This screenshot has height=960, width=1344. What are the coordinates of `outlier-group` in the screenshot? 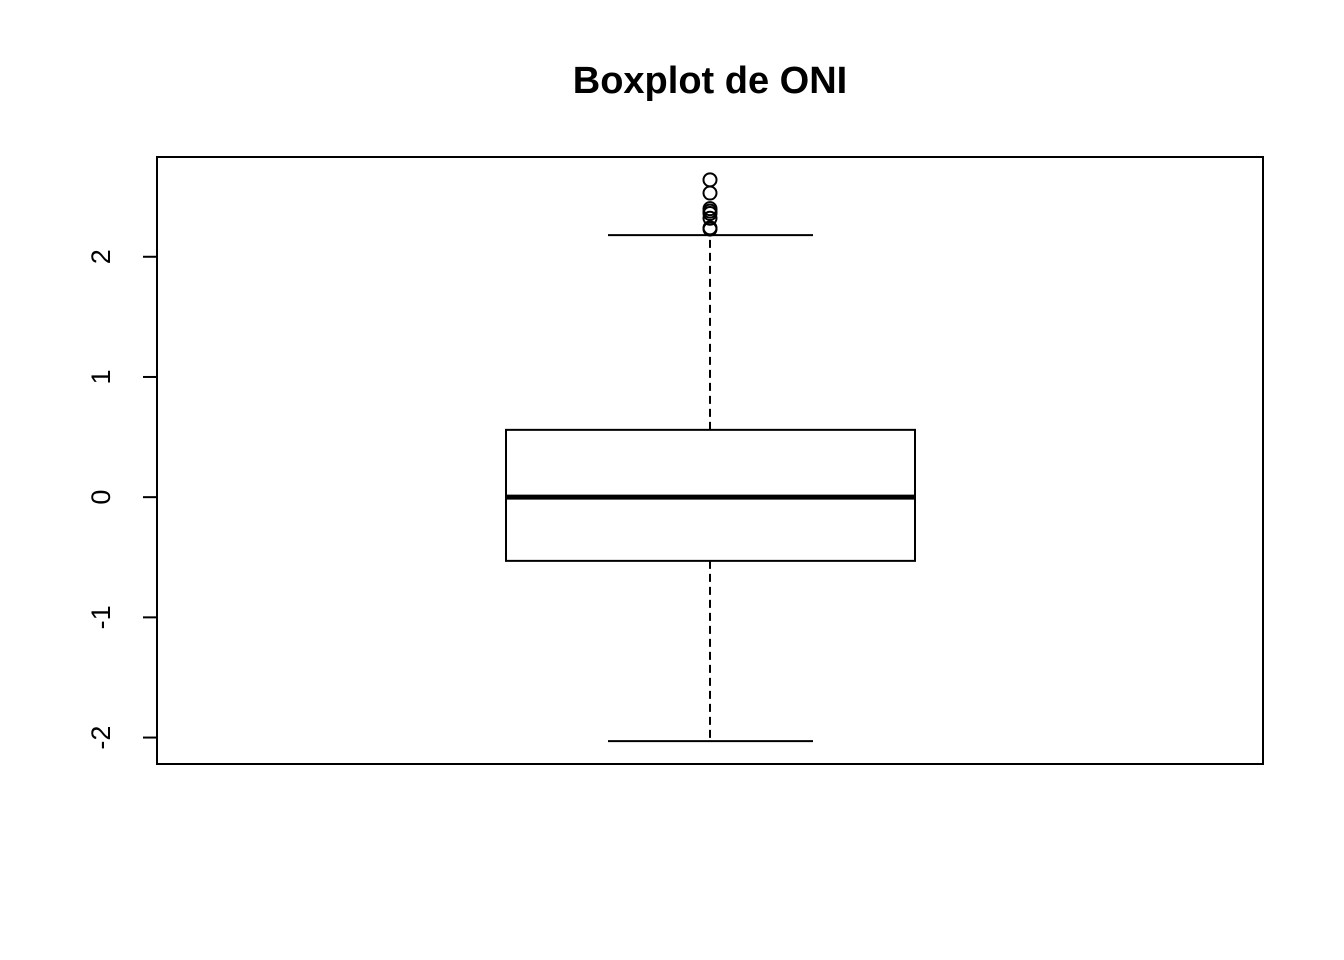 It's located at (710, 204).